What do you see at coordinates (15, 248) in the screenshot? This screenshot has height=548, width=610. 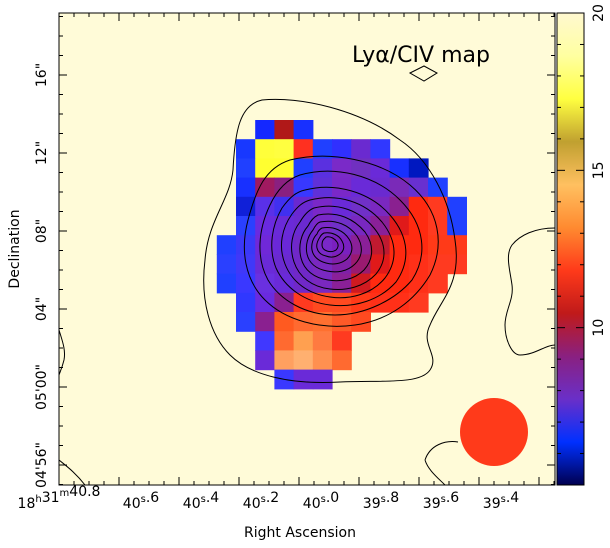 I see `y-axis-label: Declination` at bounding box center [15, 248].